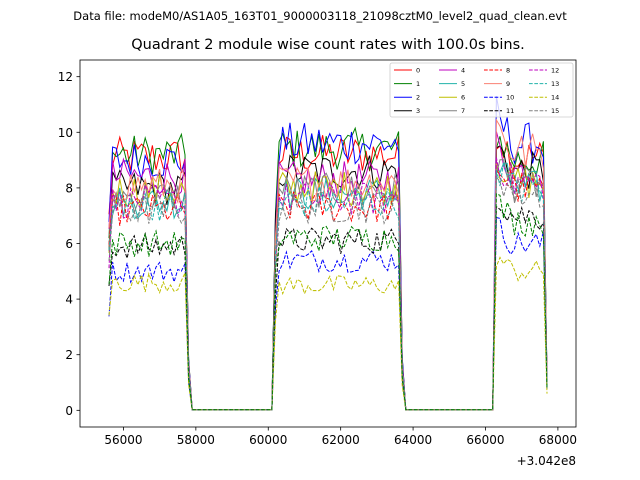  What do you see at coordinates (418, 111) in the screenshot?
I see `legend-label-3: 3` at bounding box center [418, 111].